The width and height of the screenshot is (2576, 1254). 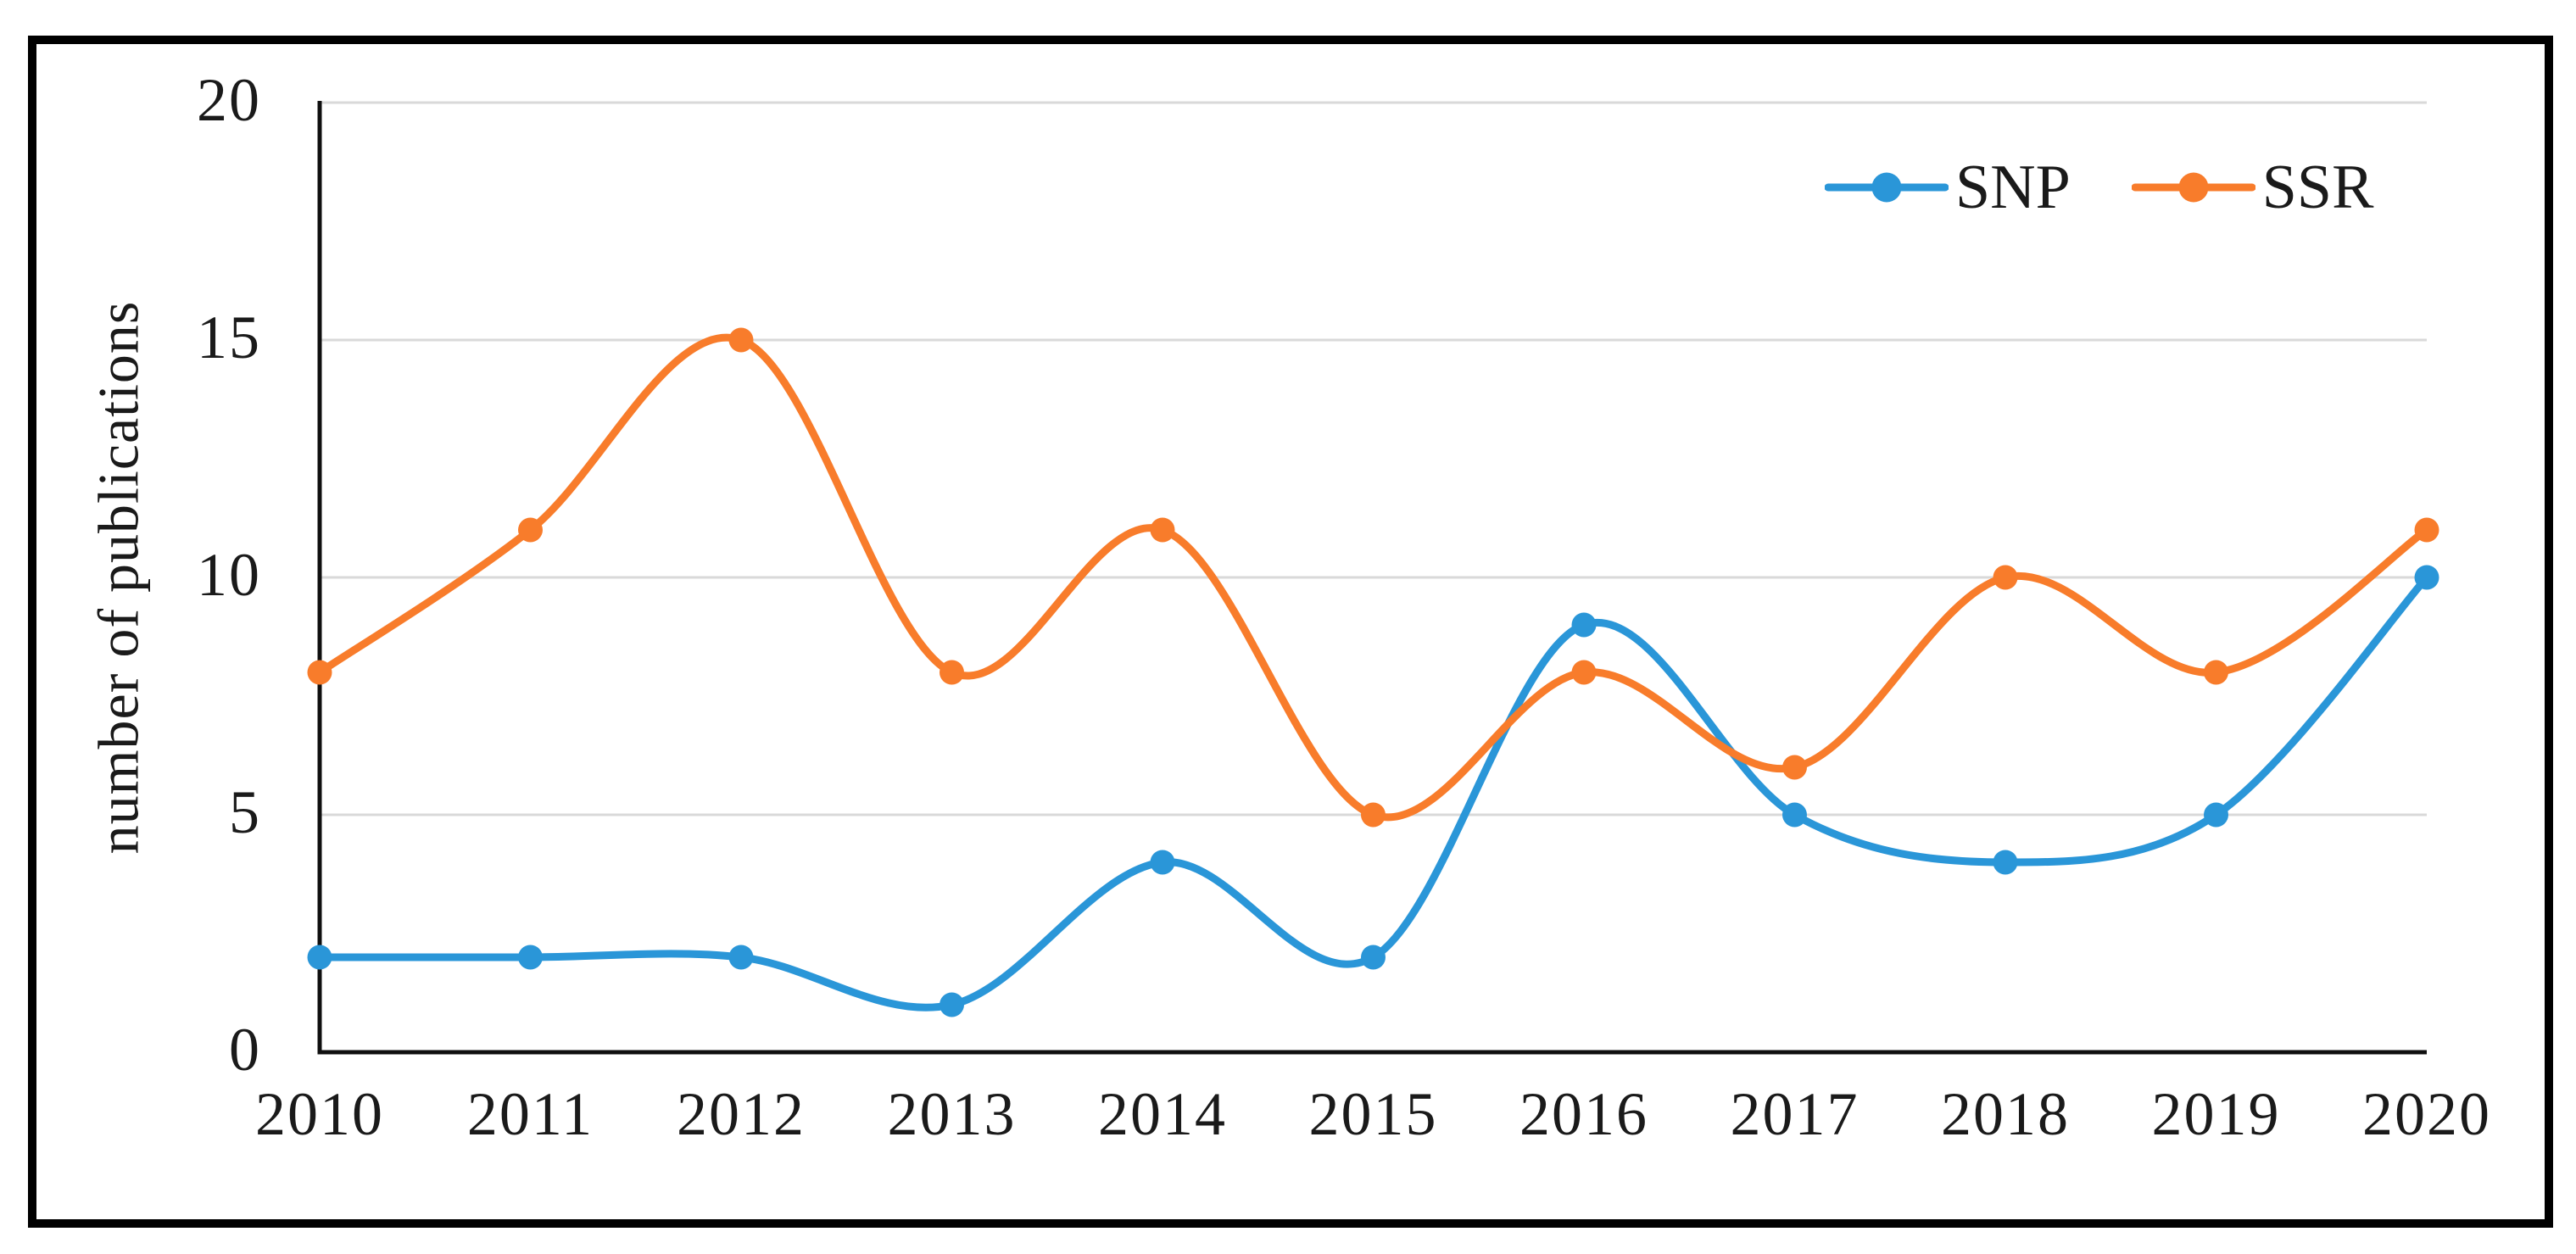 What do you see at coordinates (2099, 187) in the screenshot?
I see `legend: SNP SSR` at bounding box center [2099, 187].